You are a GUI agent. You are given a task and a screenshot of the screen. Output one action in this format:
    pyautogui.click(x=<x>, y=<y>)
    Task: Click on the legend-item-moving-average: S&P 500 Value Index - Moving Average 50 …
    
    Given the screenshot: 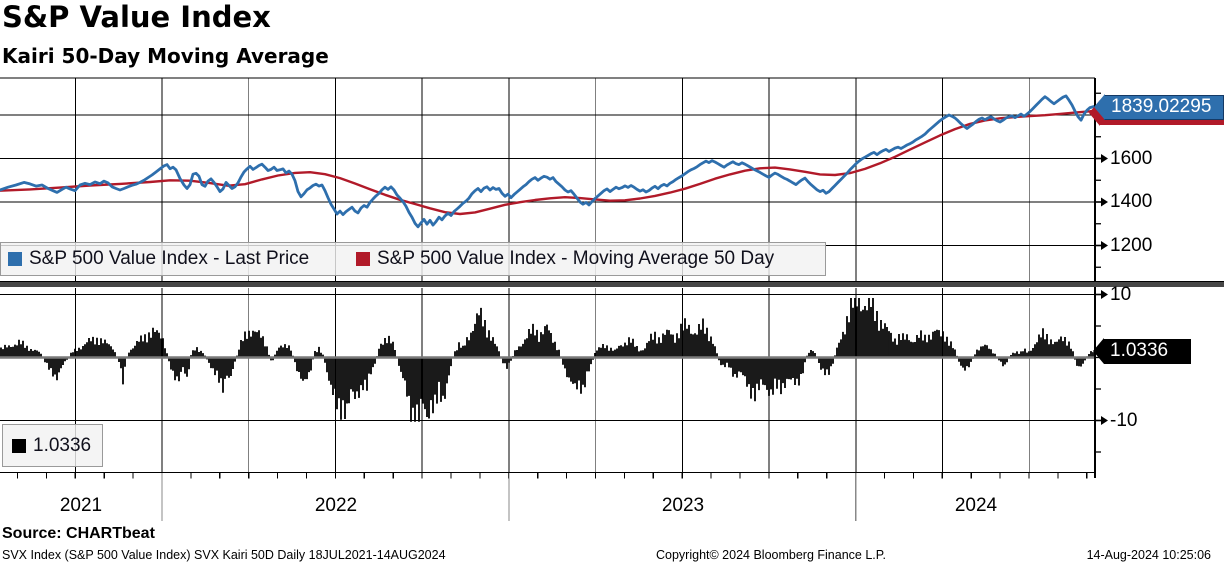 What is the action you would take?
    pyautogui.click(x=565, y=259)
    